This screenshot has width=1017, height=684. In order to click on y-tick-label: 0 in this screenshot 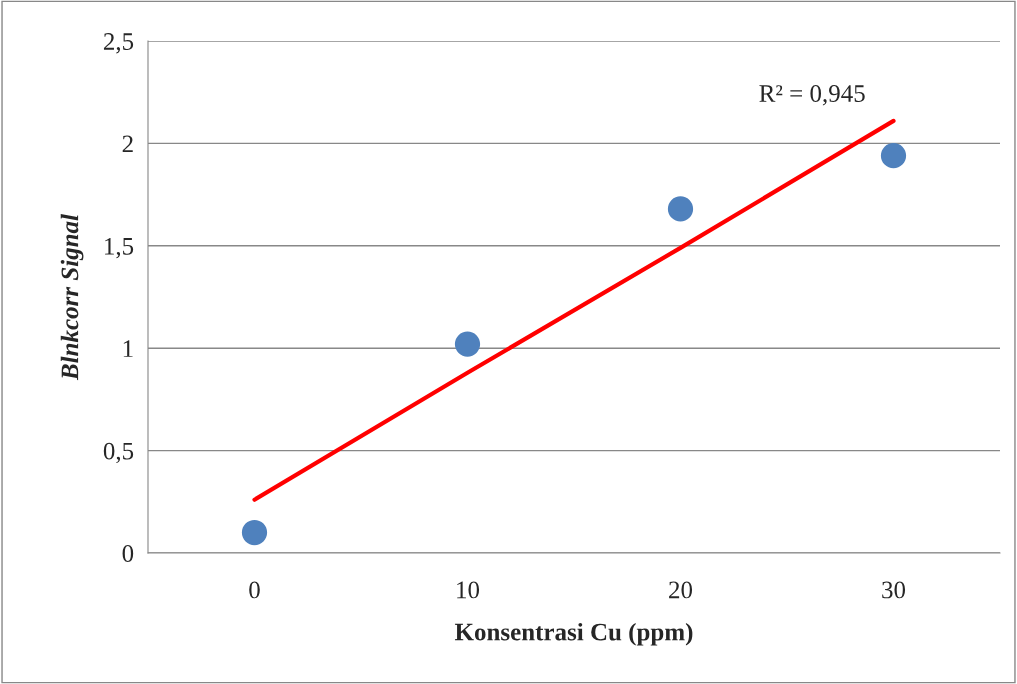, I will do `click(128, 553)`.